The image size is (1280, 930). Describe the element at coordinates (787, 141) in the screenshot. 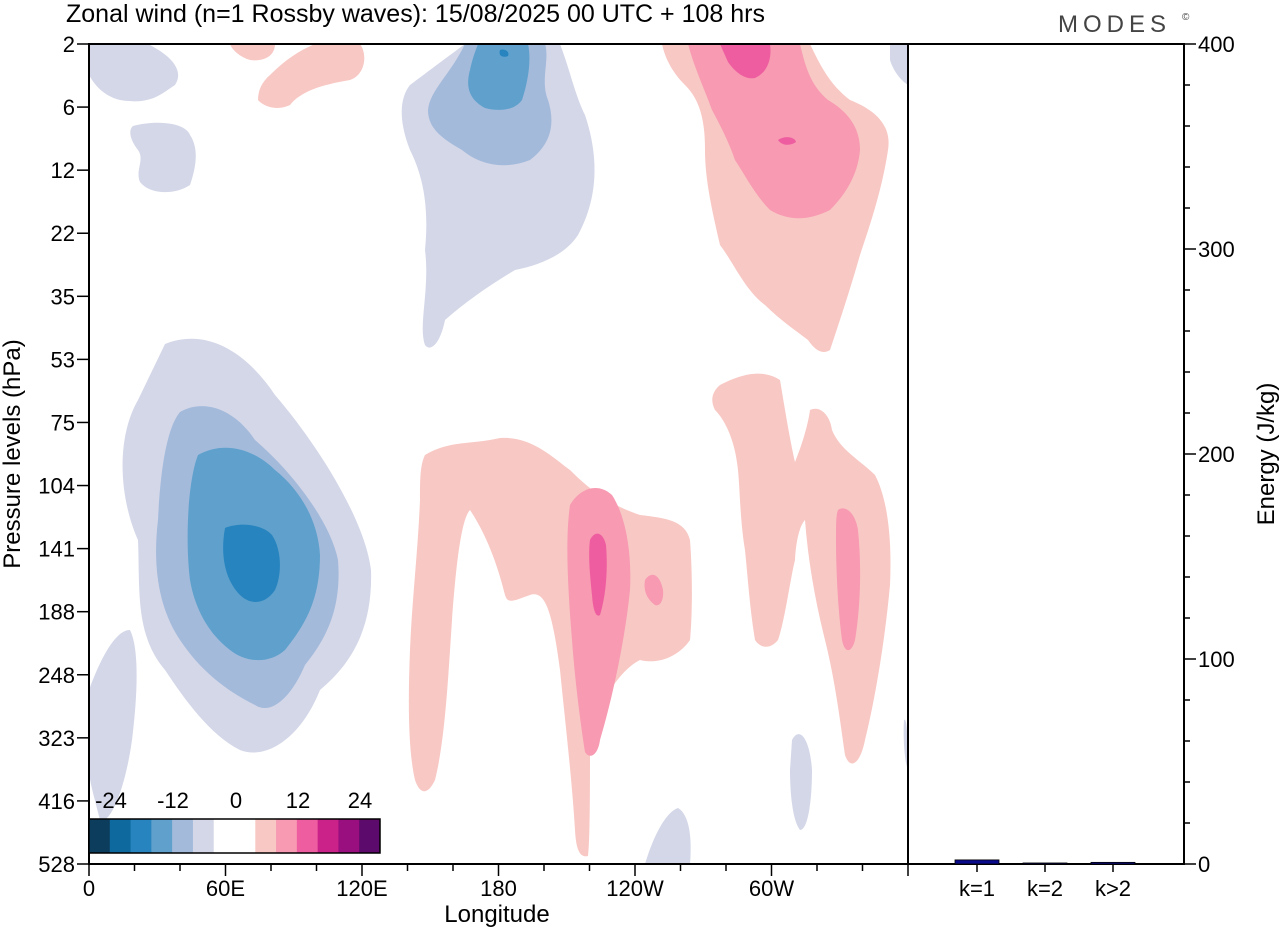

I see `contour-pos12-strat-small` at that location.